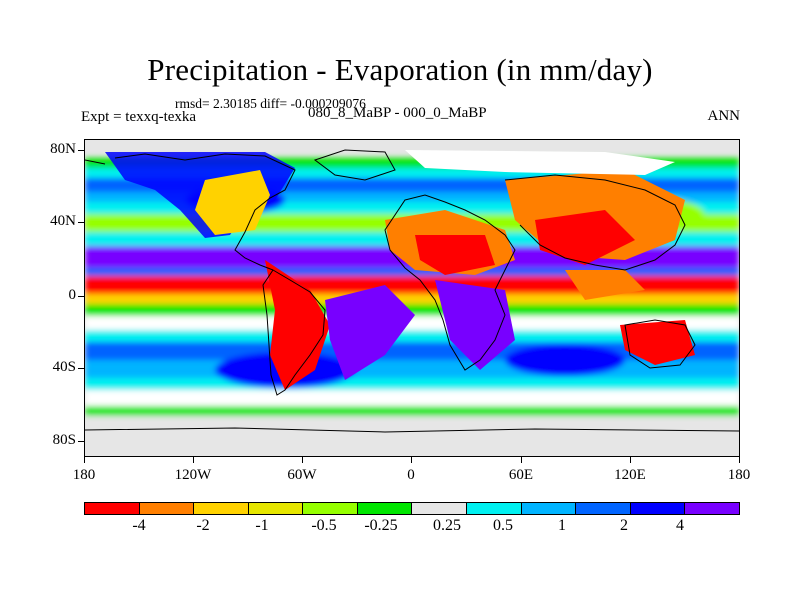  I want to click on colorbar-label: -0.25, so click(381, 525).